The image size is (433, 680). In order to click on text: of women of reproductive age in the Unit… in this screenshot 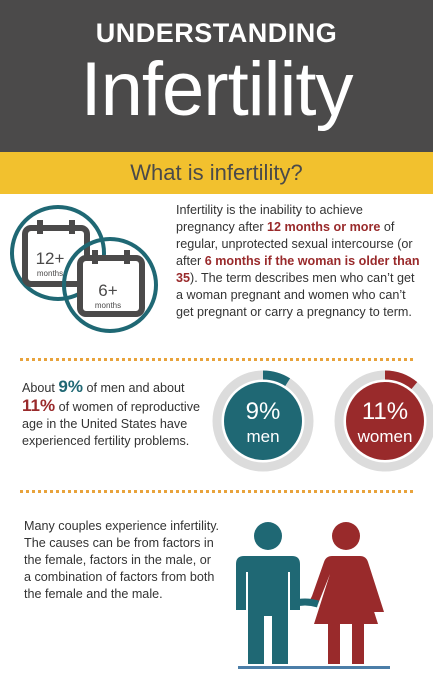, I will do `click(111, 424)`.